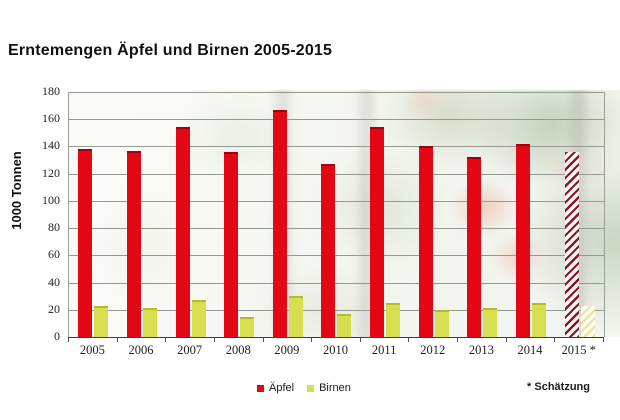  I want to click on y-axis-title: 1000 Tonnen, so click(16, 190).